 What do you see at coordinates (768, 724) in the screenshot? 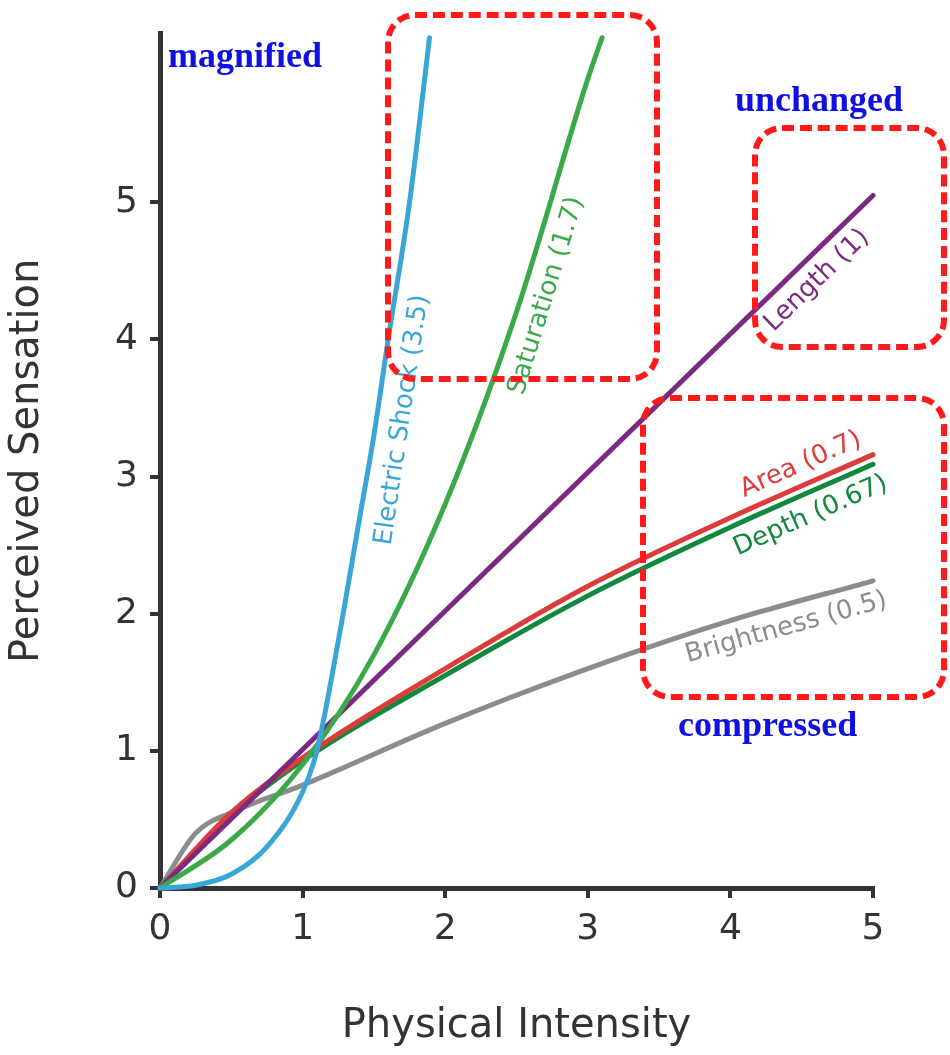
I see `annotation: compressed` at bounding box center [768, 724].